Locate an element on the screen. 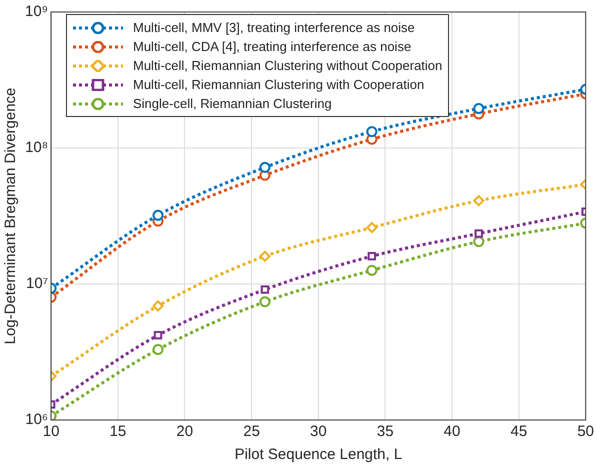 This screenshot has height=466, width=597. x-tick-label: 10 is located at coordinates (51, 431).